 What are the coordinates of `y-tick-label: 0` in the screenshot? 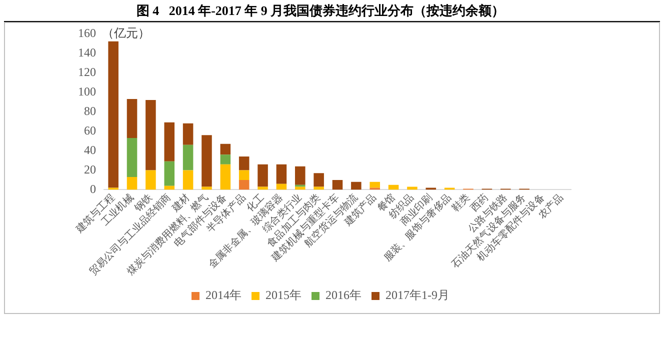 It's located at (93, 189).